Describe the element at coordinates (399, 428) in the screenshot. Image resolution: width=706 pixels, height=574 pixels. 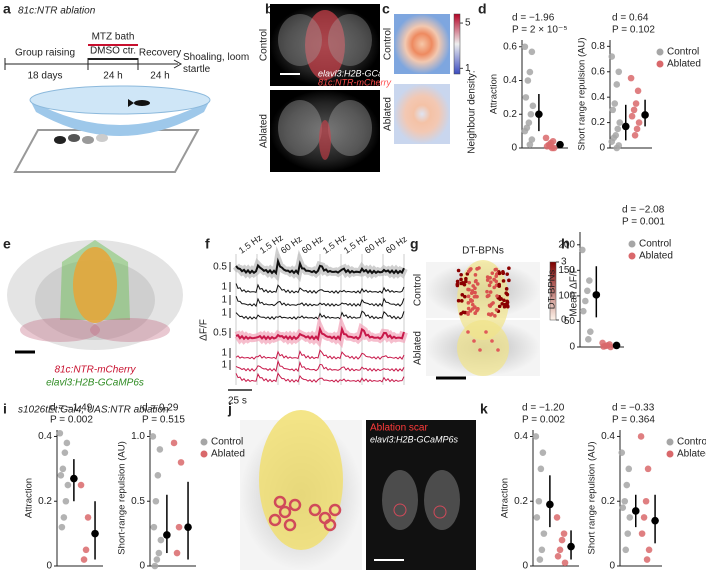
I see `marker-label: Ablation scar` at that location.